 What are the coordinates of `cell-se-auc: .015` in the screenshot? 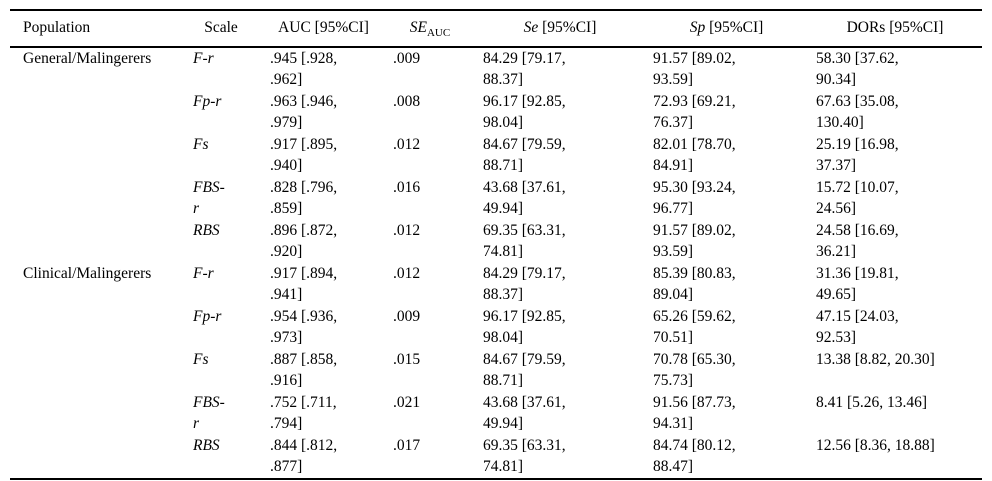 It's located at (407, 359).